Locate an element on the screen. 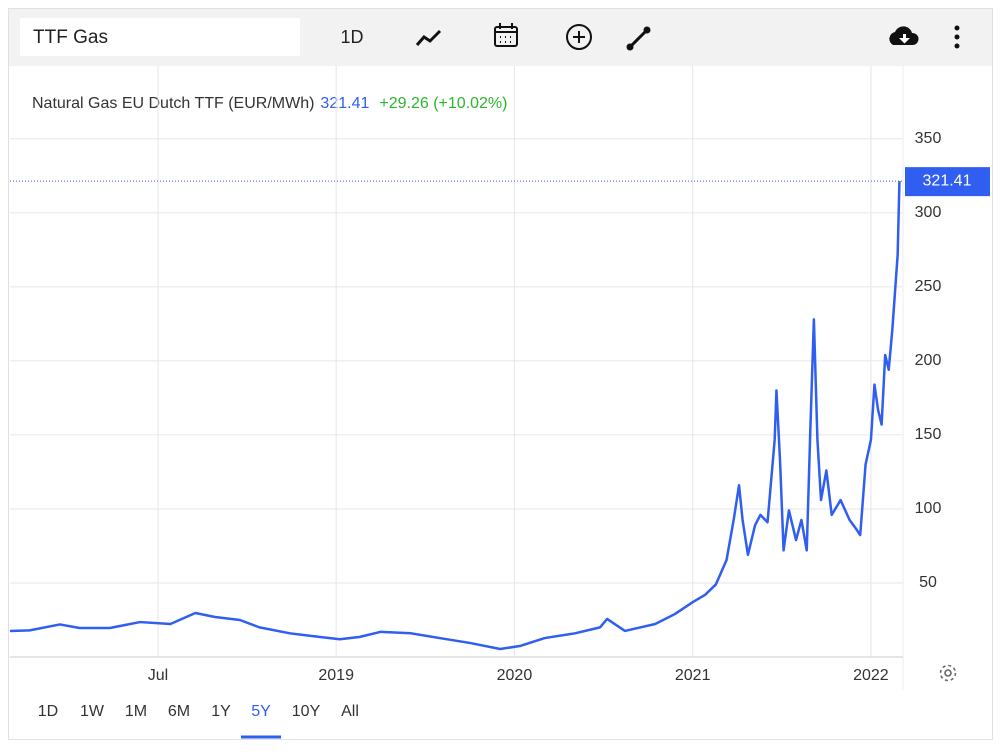  chart-title: Natural Gas EU Dutch TTF (EUR/MWh) is located at coordinates (173, 103).